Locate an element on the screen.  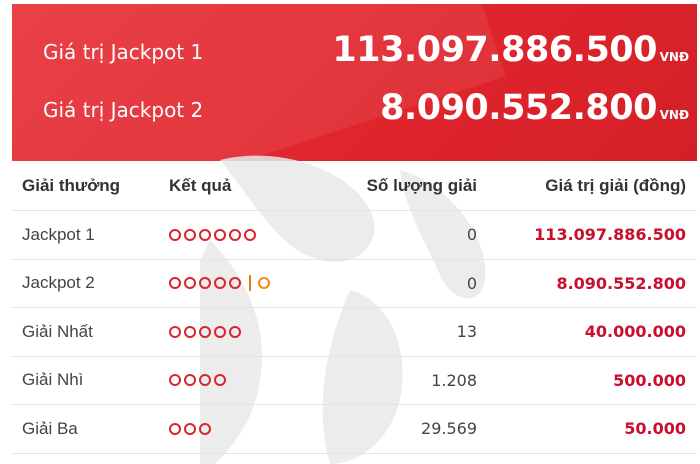
jackpot-1-unit: VNĐ is located at coordinates (674, 57).